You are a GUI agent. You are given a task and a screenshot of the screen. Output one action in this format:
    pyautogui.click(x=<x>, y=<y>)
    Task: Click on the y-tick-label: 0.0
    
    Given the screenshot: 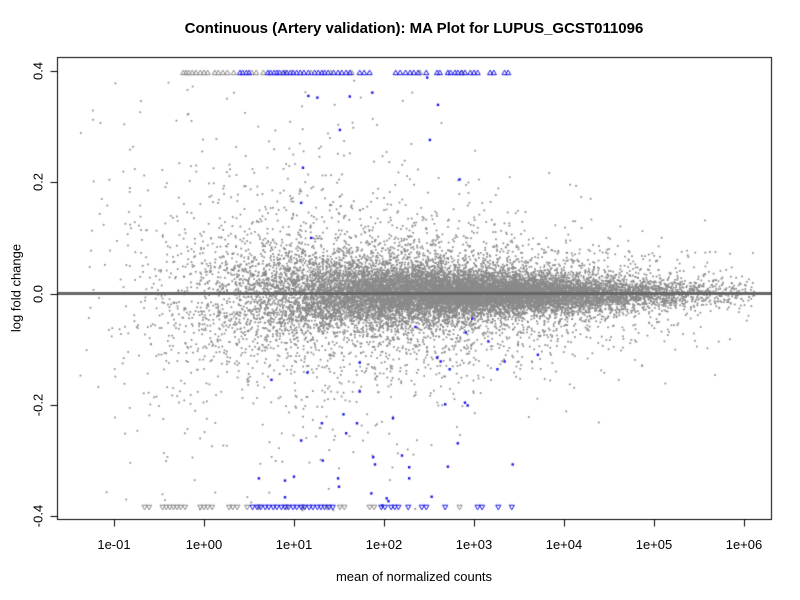 What is the action you would take?
    pyautogui.click(x=38, y=293)
    